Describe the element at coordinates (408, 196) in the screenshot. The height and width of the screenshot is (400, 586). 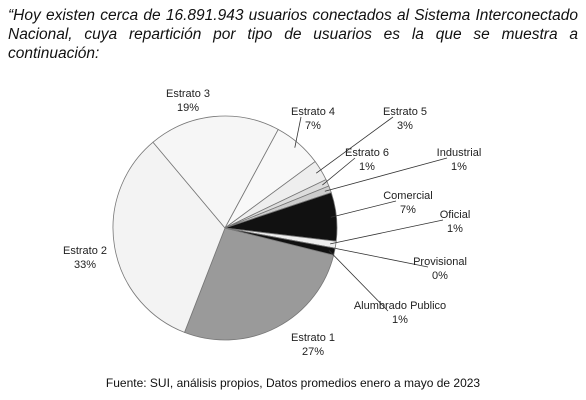
I see `slice-label: Comercial` at that location.